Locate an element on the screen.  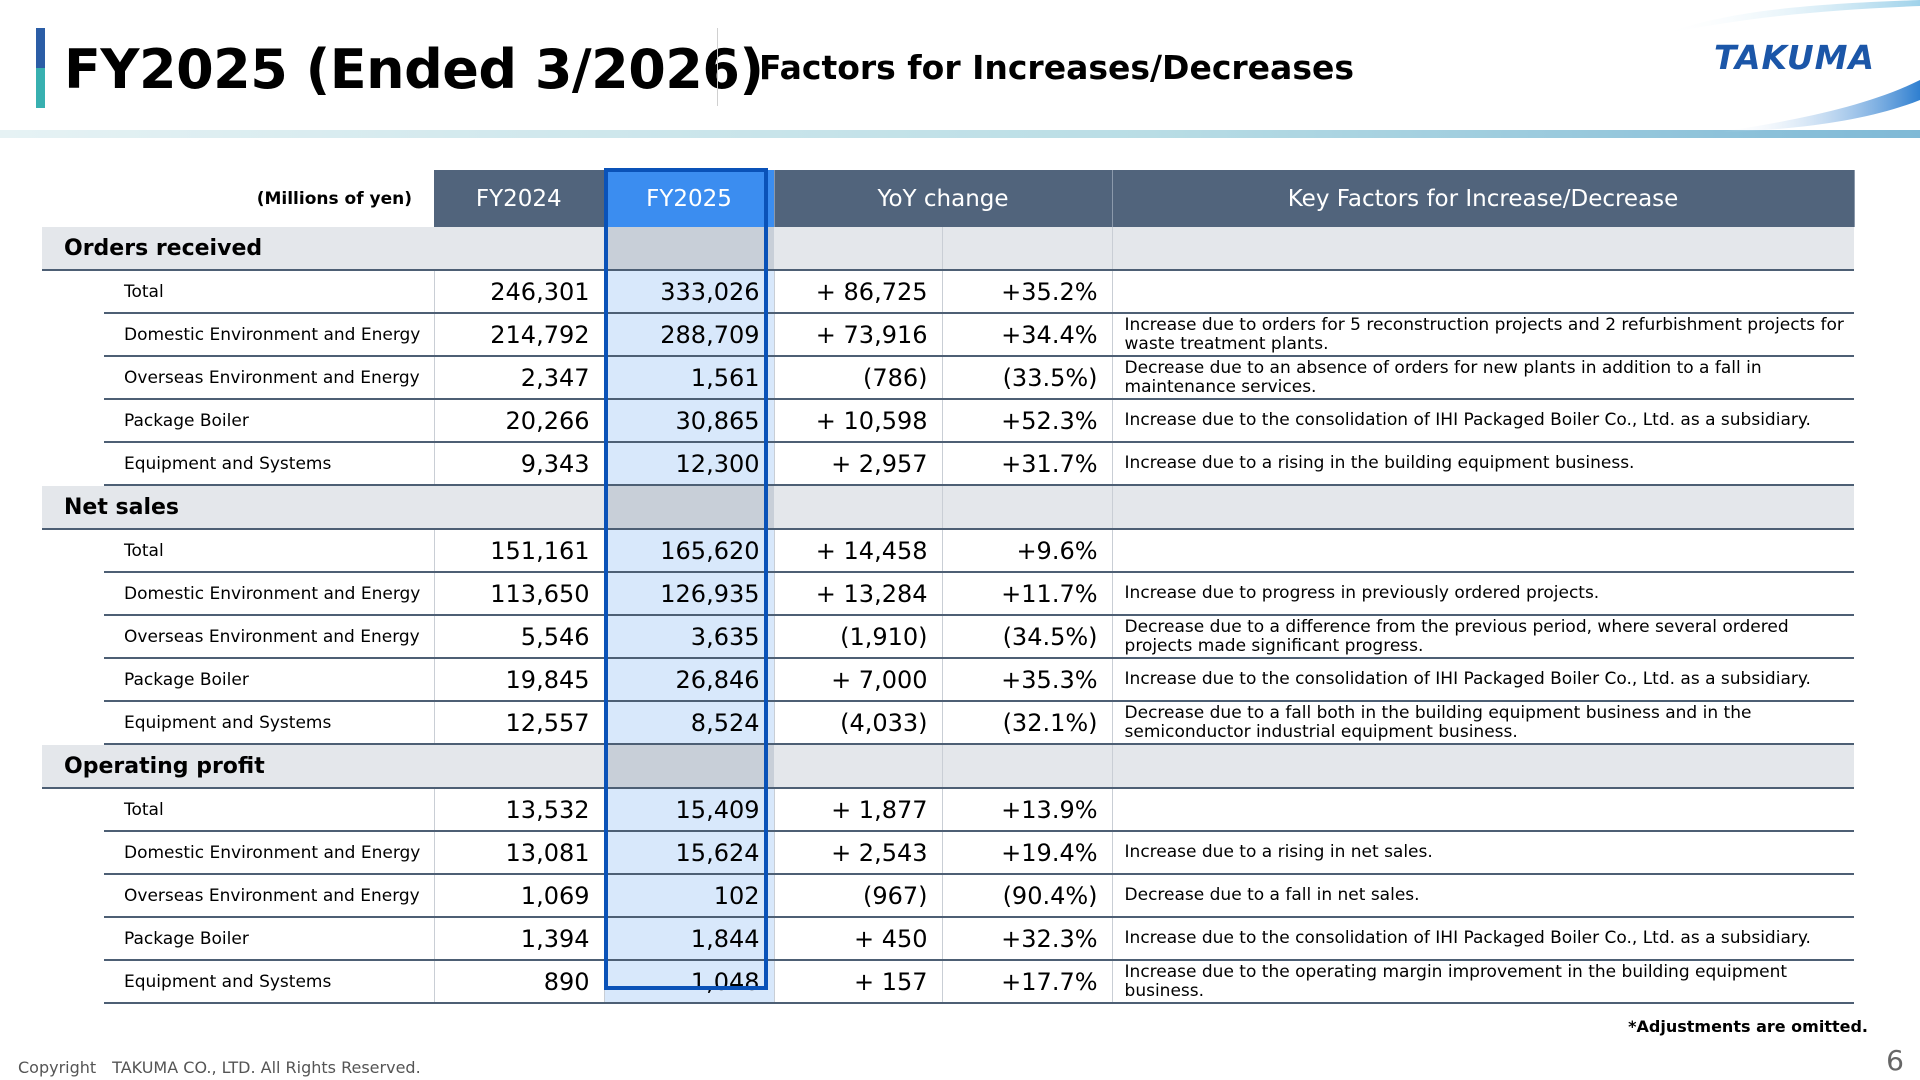
yoy-change-value: (4,033) is located at coordinates (858, 723).